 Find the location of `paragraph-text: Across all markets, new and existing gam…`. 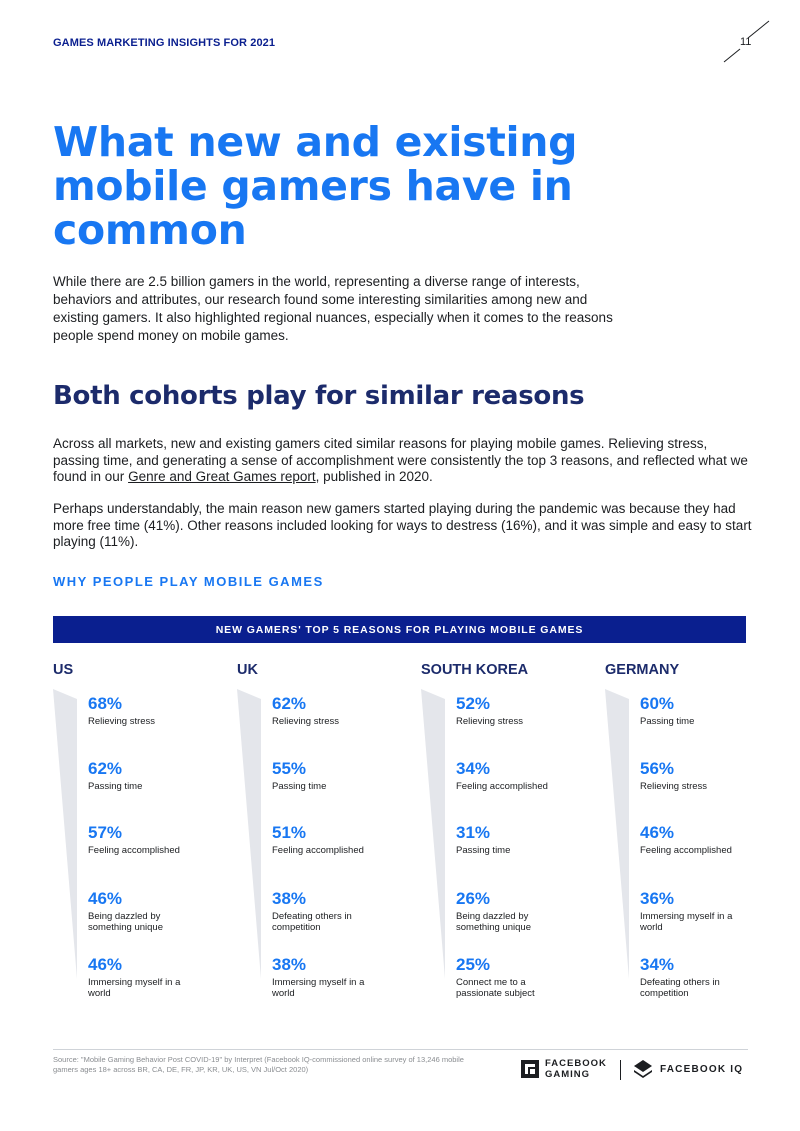

paragraph-text: Across all markets, new and existing gam… is located at coordinates (400, 460).